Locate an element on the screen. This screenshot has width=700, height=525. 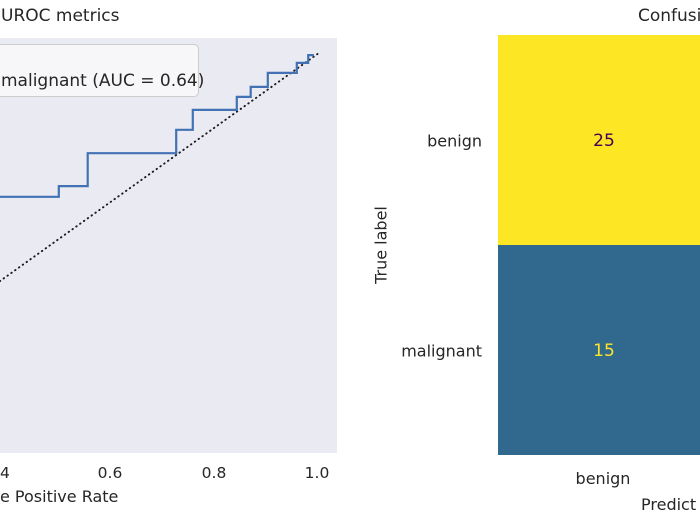
roc-xtick-0.6: 0.6 is located at coordinates (110, 473).